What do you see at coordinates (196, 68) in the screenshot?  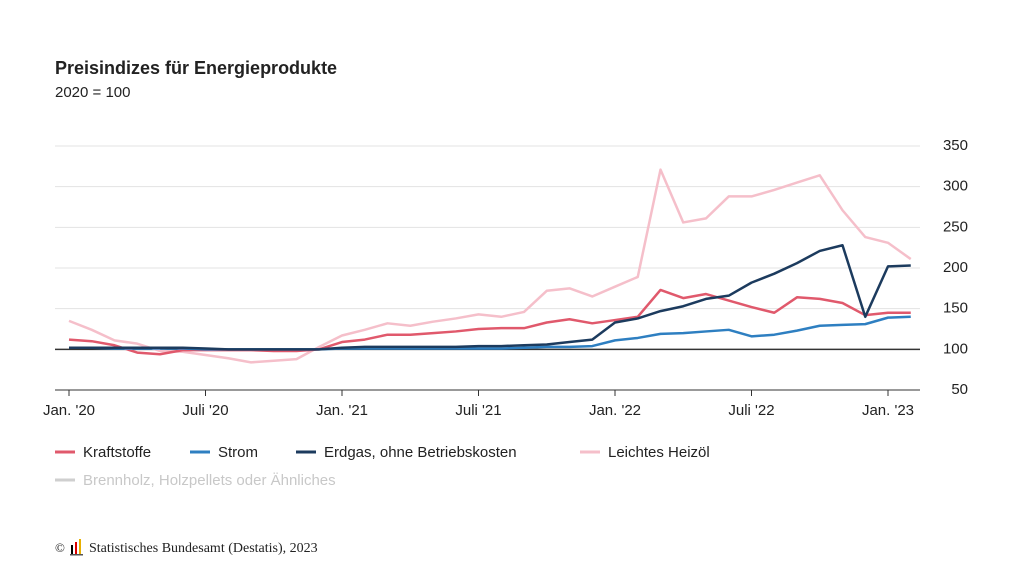 I see `chart-title: Preisindizes für Energieprodukte` at bounding box center [196, 68].